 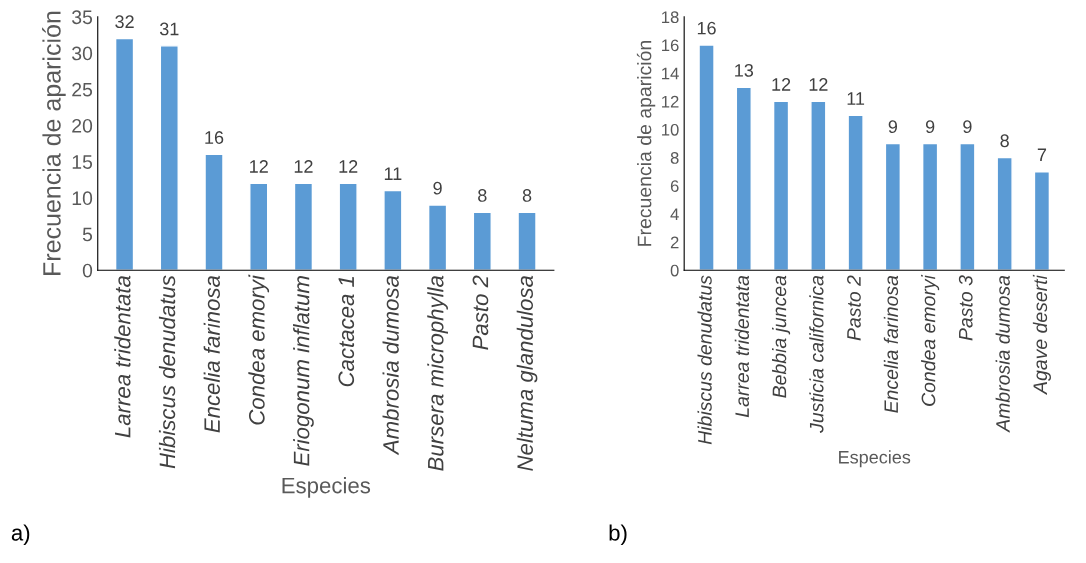 I want to click on x-tick-label: Pasto 3, so click(x=965, y=308).